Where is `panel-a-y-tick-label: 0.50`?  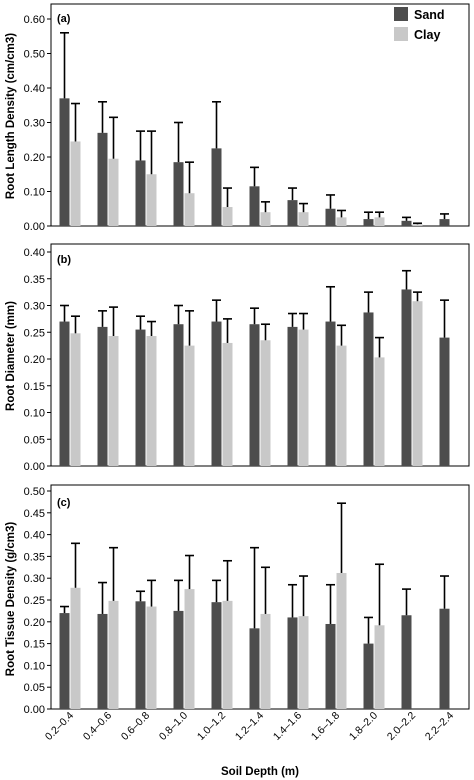 panel-a-y-tick-label: 0.50 is located at coordinates (34, 55).